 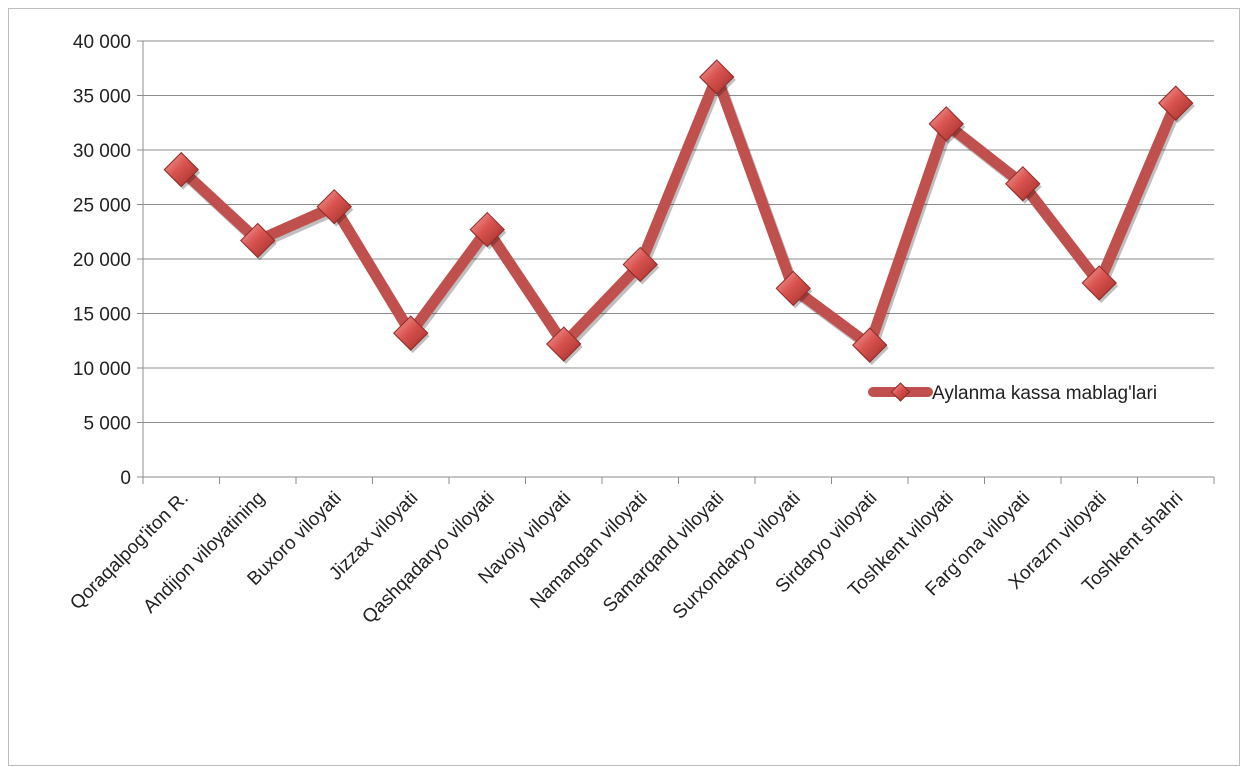 What do you see at coordinates (1044, 393) in the screenshot?
I see `legend-label: Aylanma kassa mablag'lari` at bounding box center [1044, 393].